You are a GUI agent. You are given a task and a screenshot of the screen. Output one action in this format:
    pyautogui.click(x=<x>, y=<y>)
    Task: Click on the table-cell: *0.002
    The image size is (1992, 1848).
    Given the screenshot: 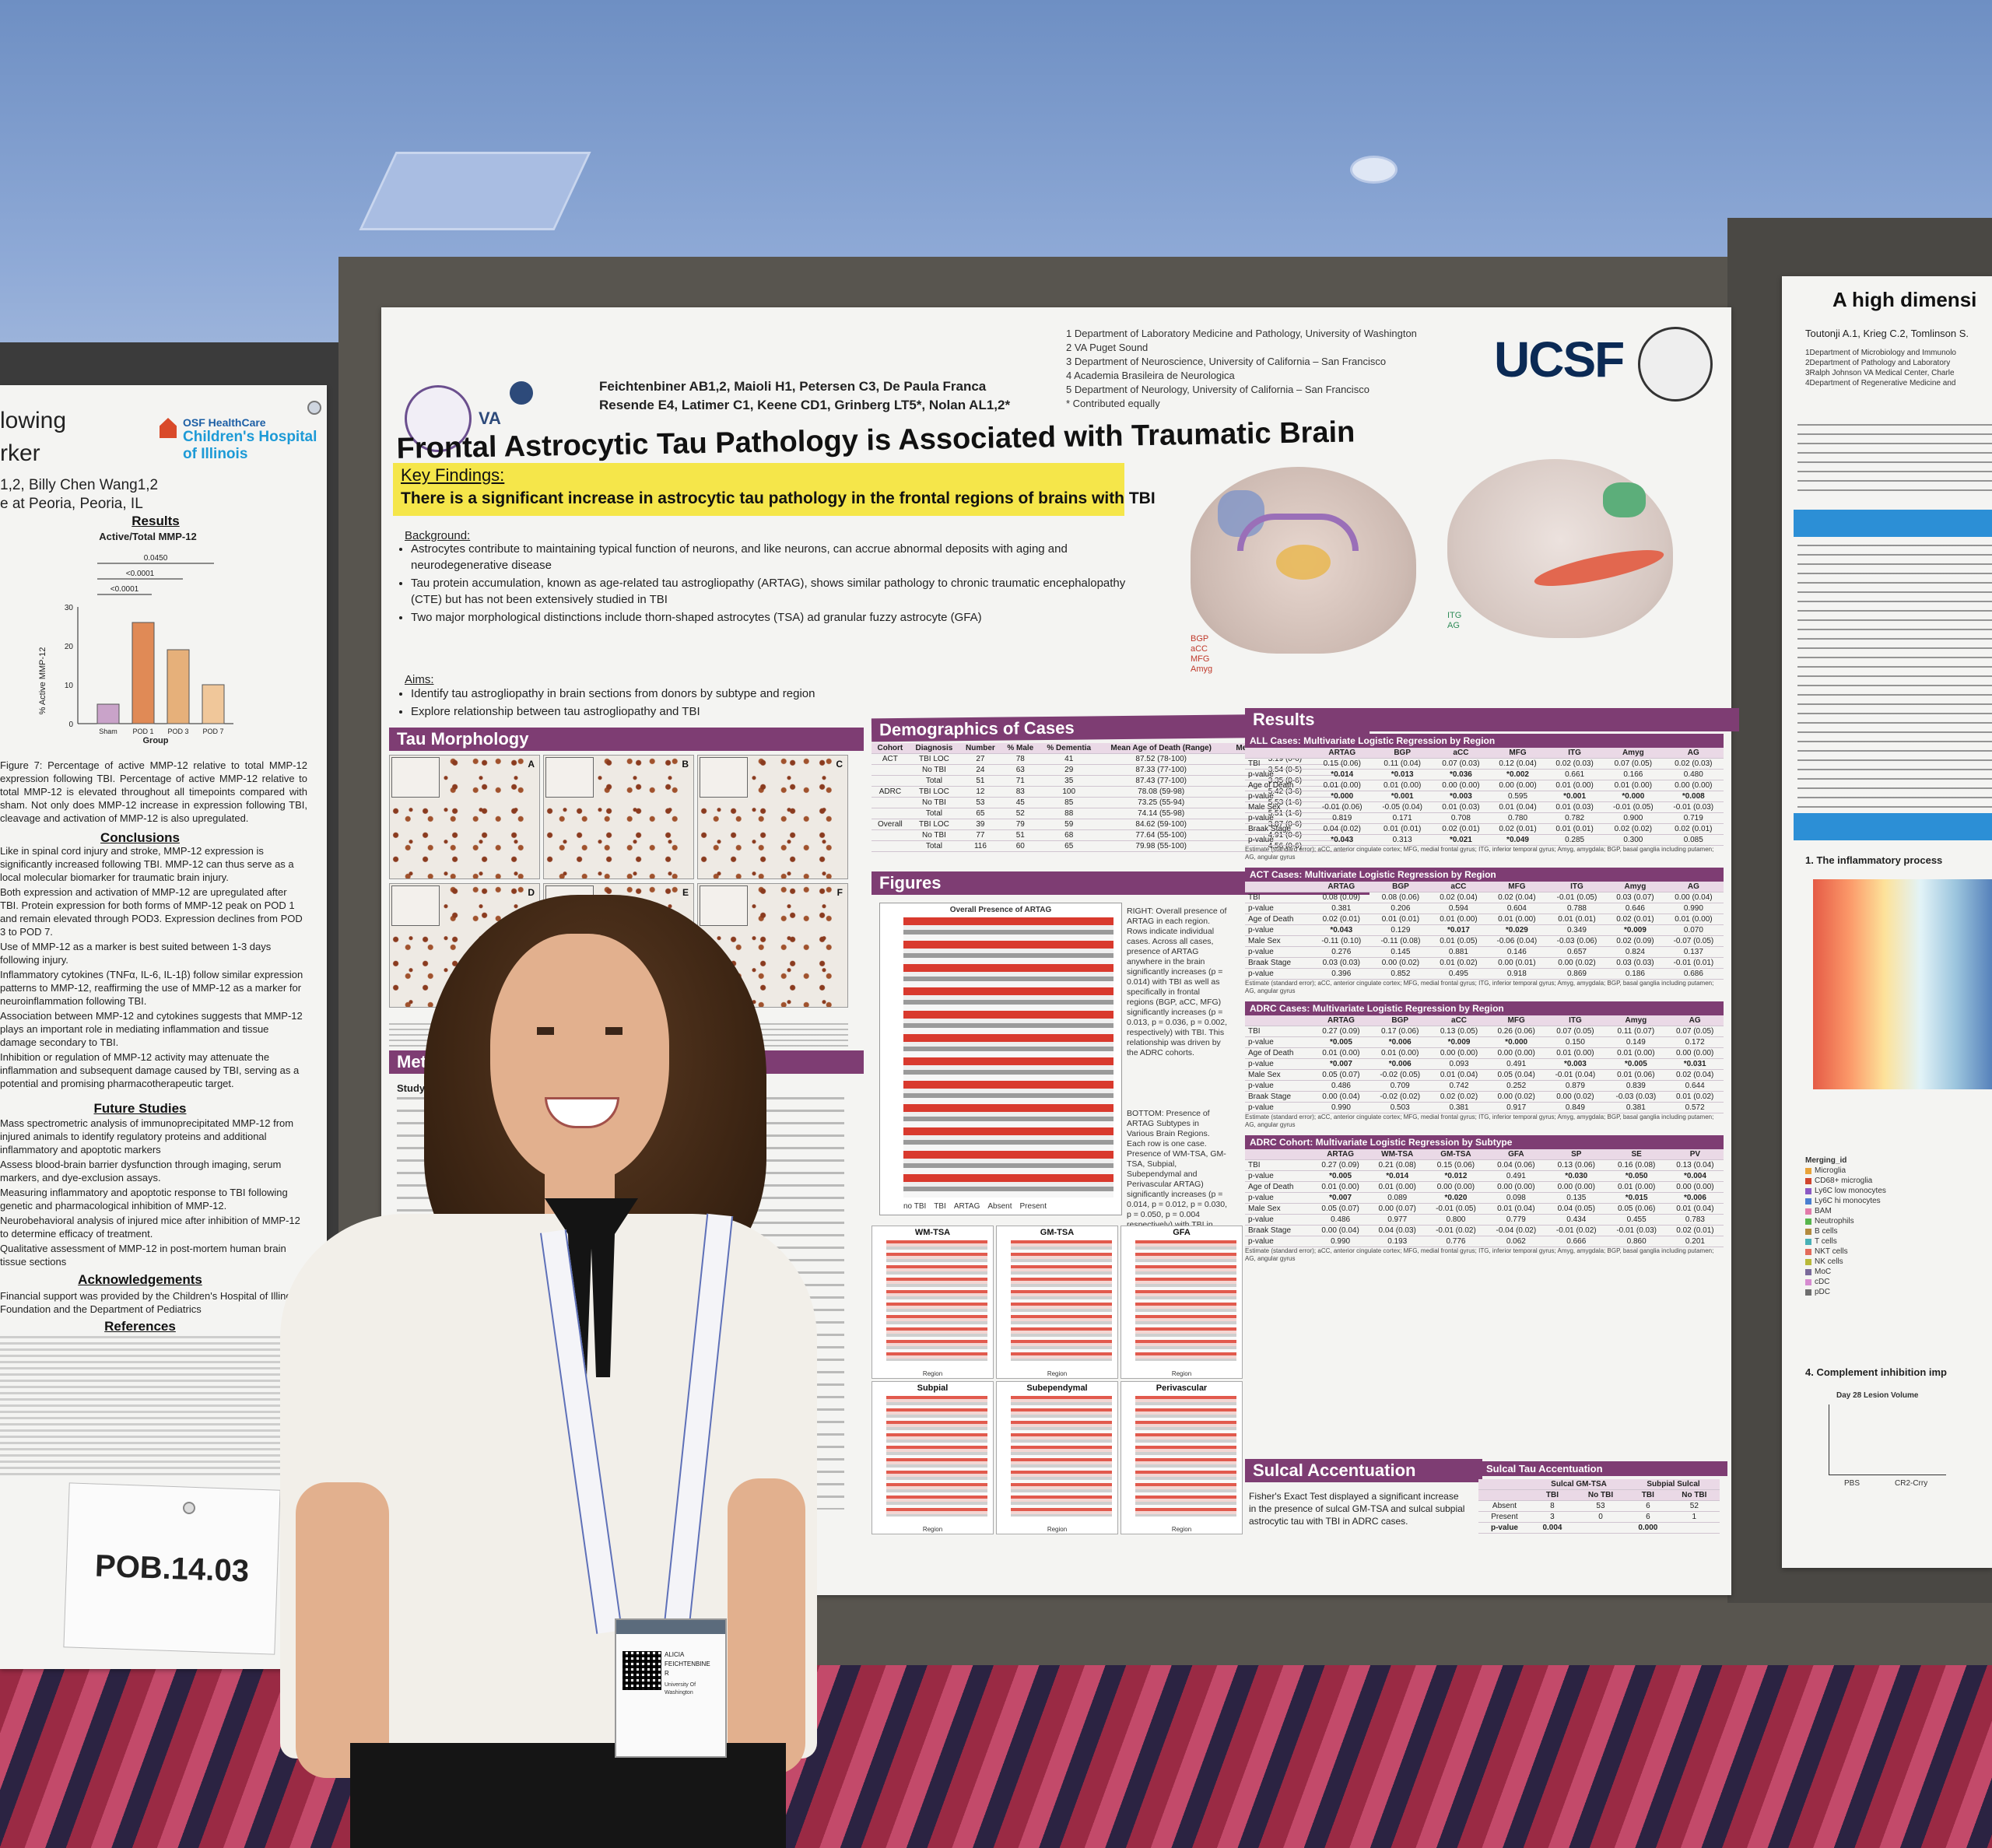 What is the action you would take?
    pyautogui.click(x=1518, y=774)
    